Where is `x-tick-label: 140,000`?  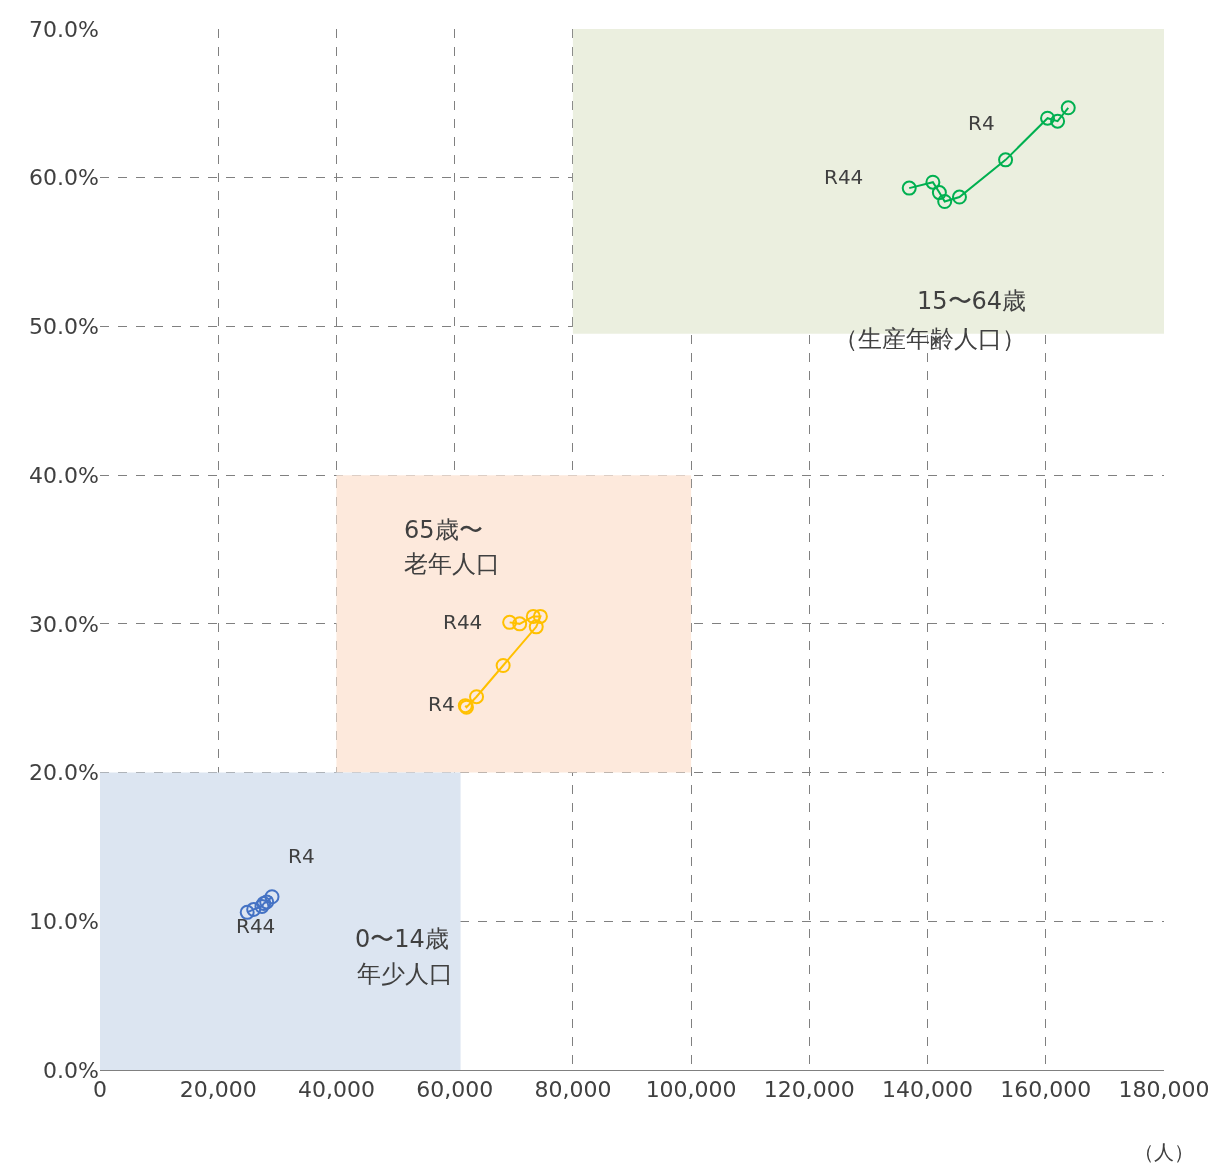
x-tick-label: 140,000 is located at coordinates (928, 1090).